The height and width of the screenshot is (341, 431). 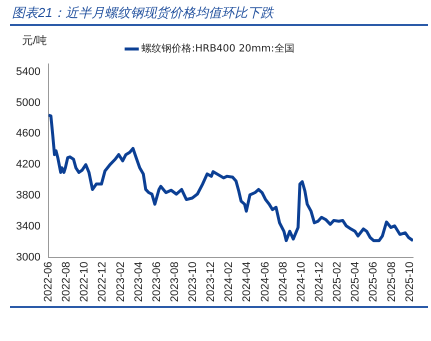 What do you see at coordinates (102, 282) in the screenshot?
I see `x-tick-label: 2022-12` at bounding box center [102, 282].